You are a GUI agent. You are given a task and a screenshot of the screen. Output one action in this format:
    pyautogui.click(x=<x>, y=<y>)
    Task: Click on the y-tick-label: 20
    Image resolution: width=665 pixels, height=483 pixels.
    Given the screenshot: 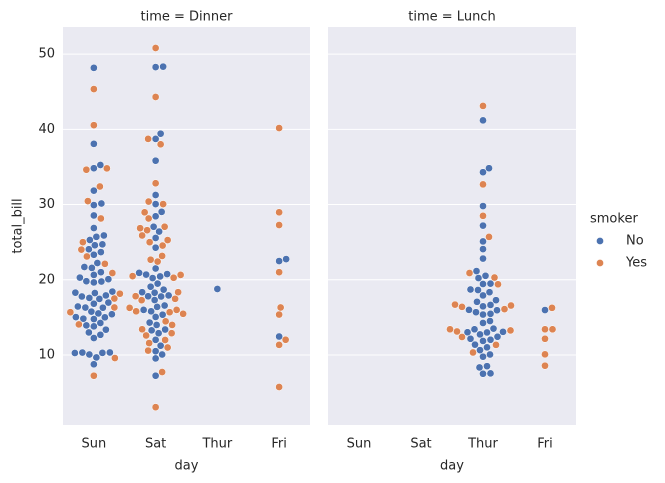 What is the action you would take?
    pyautogui.click(x=46, y=279)
    